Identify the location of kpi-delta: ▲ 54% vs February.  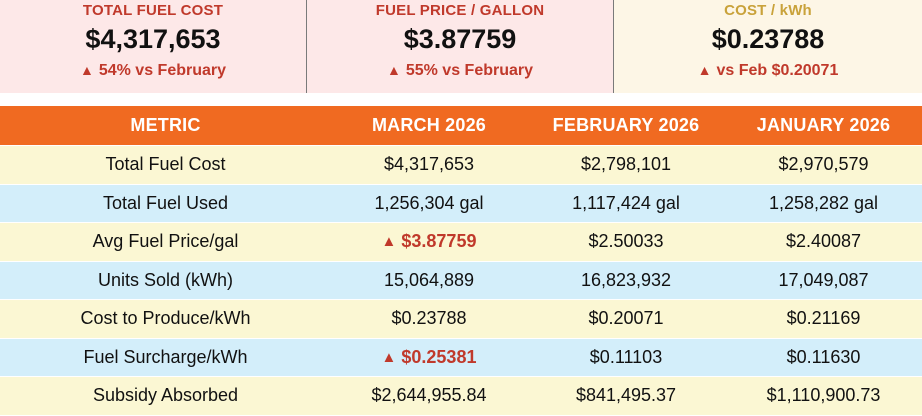
(153, 71).